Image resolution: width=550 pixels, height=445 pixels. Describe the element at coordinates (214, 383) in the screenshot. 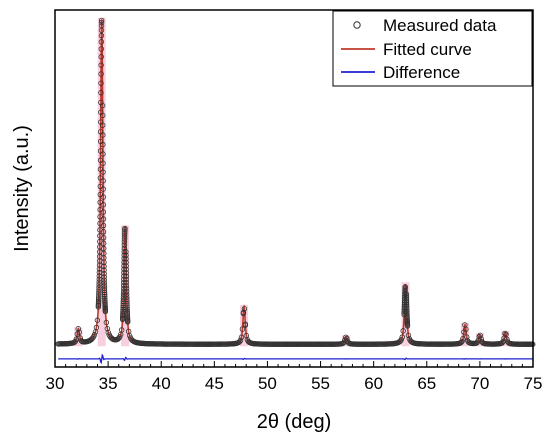

I see `x-tick-label-45: 45` at that location.